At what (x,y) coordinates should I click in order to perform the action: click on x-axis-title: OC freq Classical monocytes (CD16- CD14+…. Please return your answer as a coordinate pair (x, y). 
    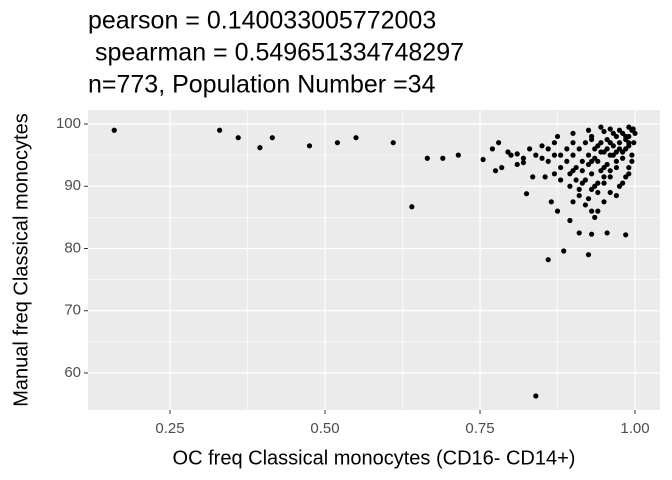
    Looking at the image, I should click on (374, 458).